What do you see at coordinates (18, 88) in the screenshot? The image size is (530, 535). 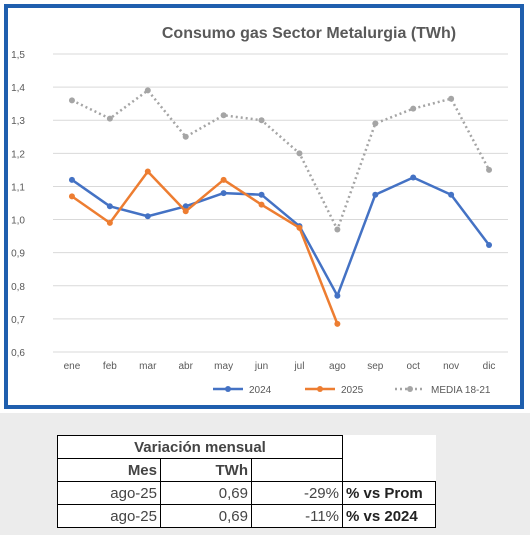 I see `y-tick-label: 1,4` at bounding box center [18, 88].